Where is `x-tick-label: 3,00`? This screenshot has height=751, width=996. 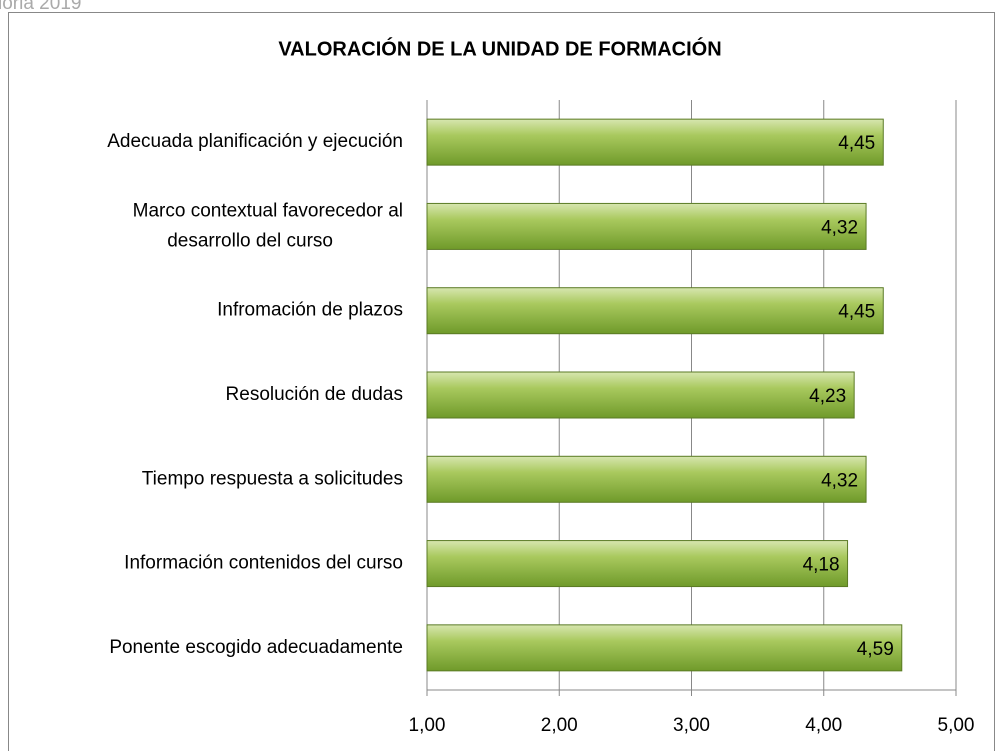
x-tick-label: 3,00 is located at coordinates (691, 725).